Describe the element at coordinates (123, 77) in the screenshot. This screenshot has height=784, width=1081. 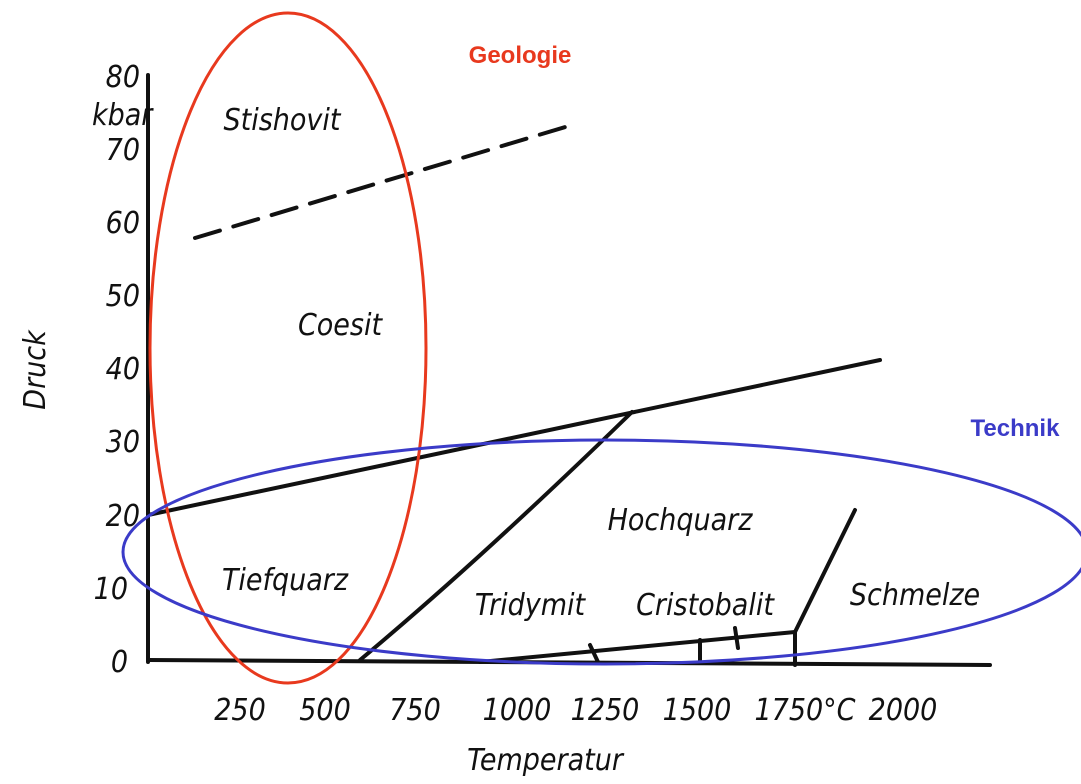
I see `y-tick-label: 80` at that location.